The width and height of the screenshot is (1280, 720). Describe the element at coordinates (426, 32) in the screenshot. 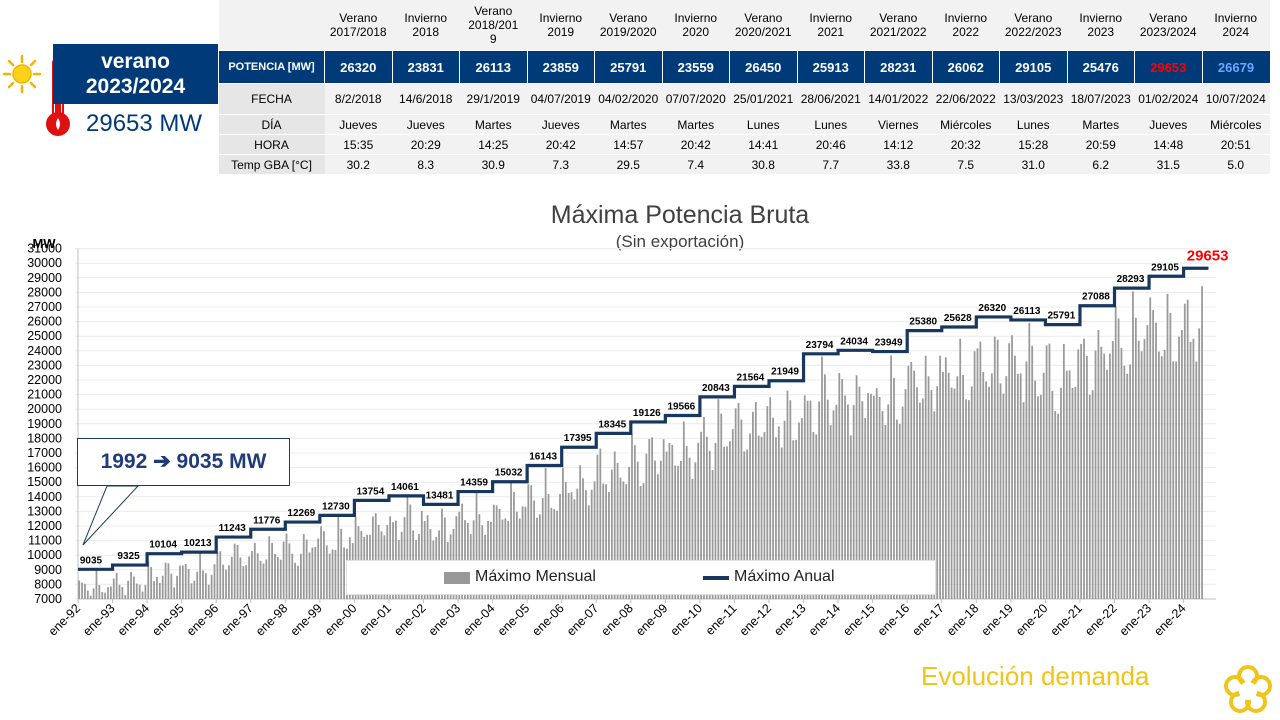

I see `column-header-line: 2018` at that location.